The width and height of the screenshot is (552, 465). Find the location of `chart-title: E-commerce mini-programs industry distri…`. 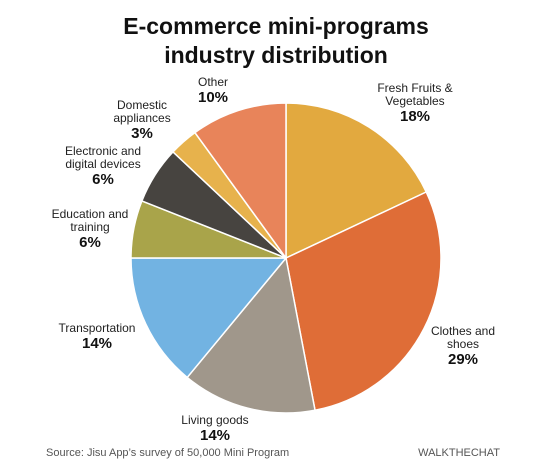

chart-title: E-commerce mini-programs industry distri… is located at coordinates (276, 40).